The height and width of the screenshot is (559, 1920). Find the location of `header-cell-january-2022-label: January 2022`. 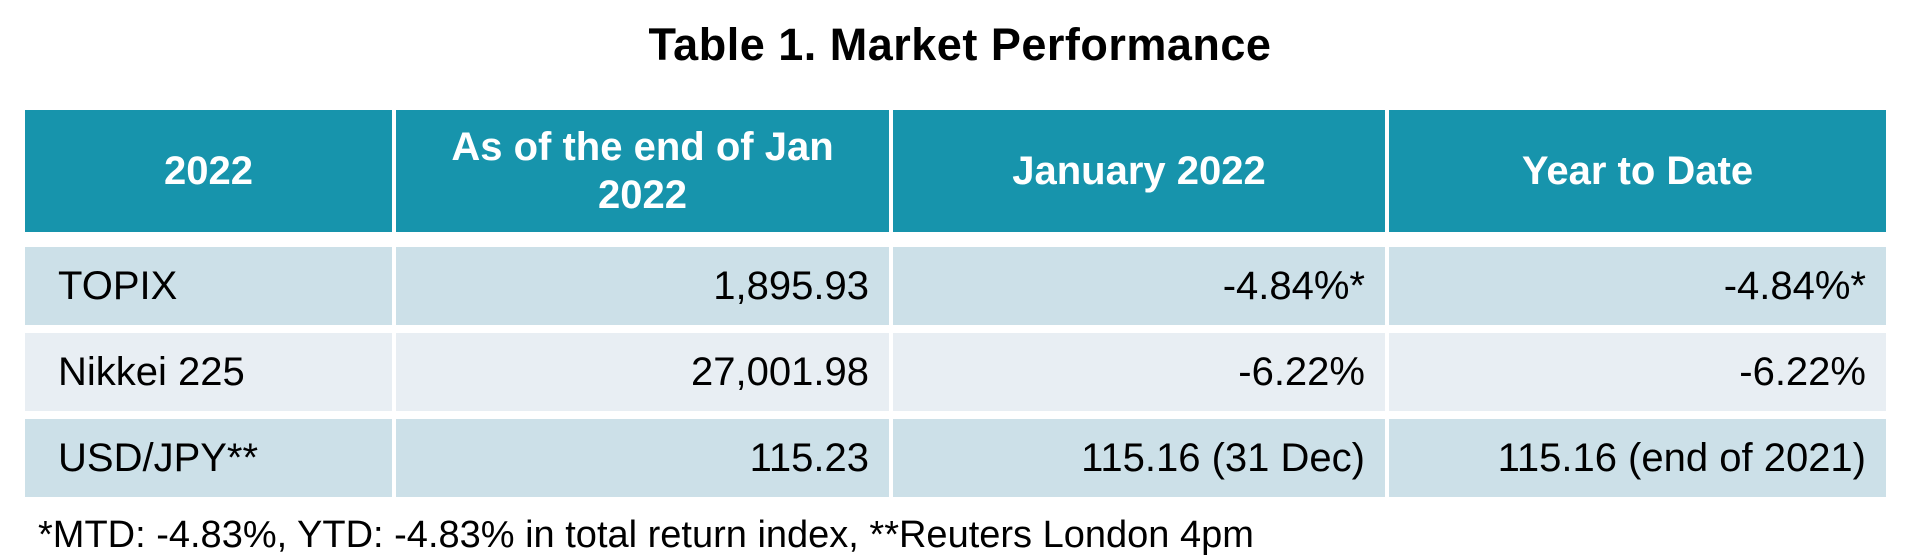

header-cell-january-2022-label: January 2022 is located at coordinates (1139, 171).